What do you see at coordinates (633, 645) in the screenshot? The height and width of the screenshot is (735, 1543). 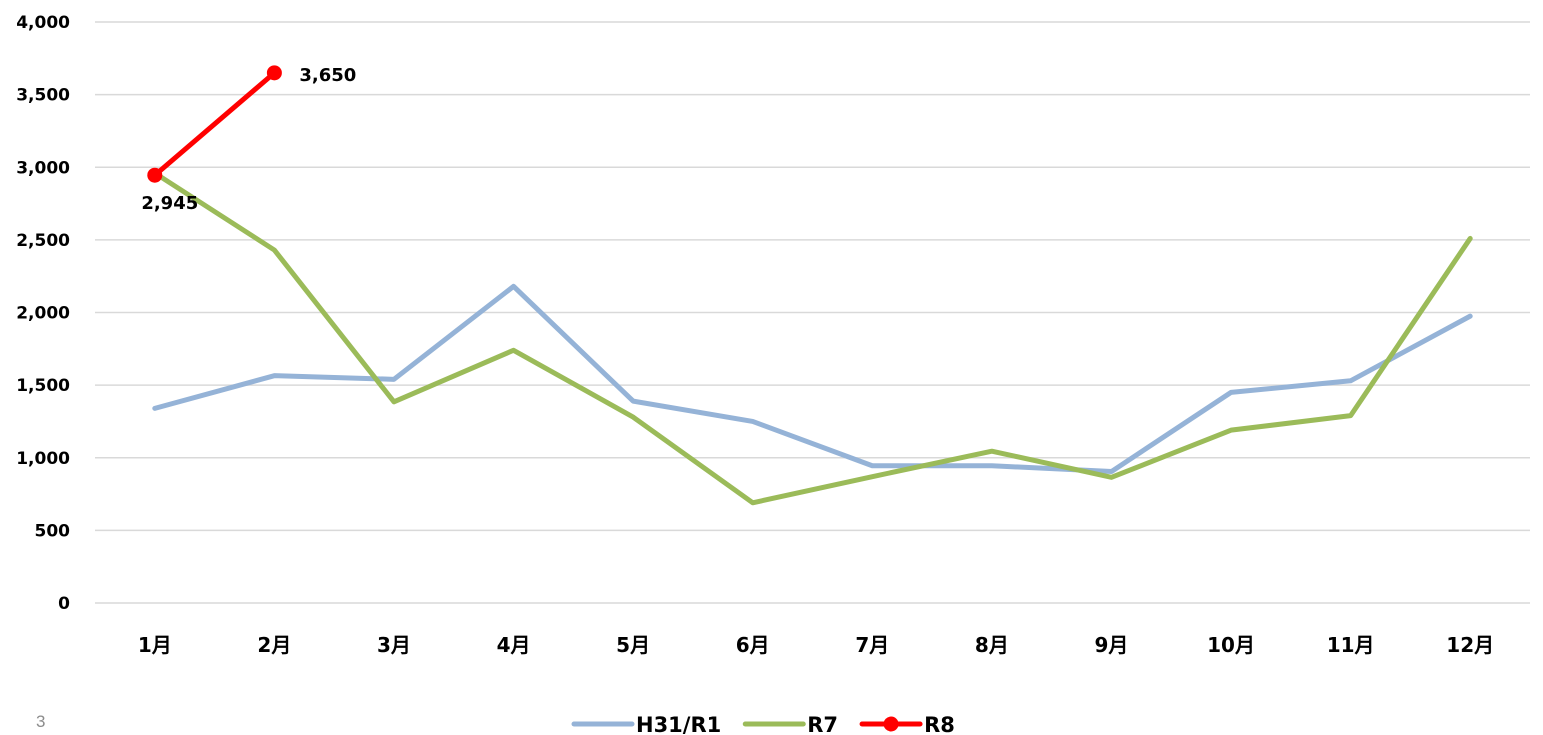 I see `x-tick-label: 5月` at bounding box center [633, 645].